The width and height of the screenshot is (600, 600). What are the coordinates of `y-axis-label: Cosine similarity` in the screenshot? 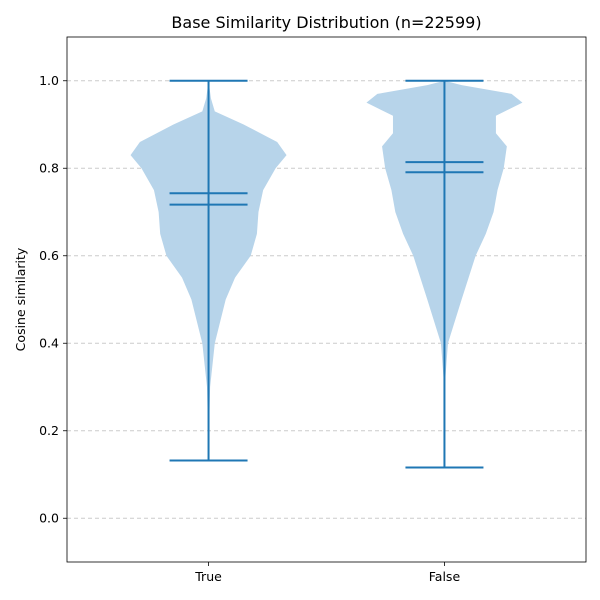 It's located at (20, 299).